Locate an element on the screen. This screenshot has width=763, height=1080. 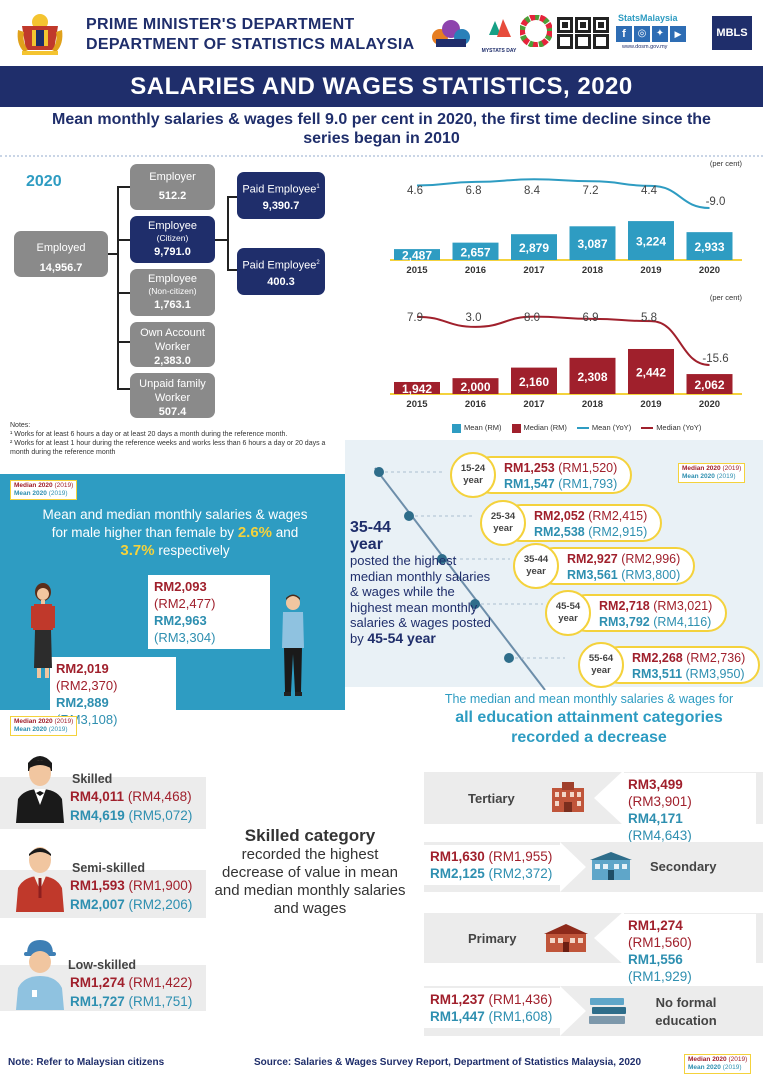
noformal-mean-prev: (RM1,608) is located at coordinates (520, 1016).